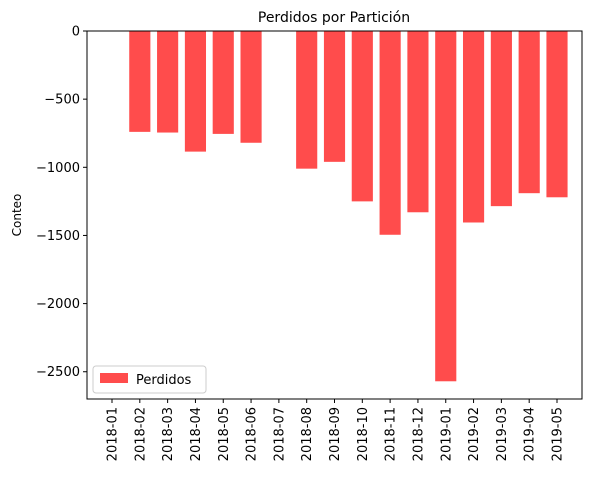 The width and height of the screenshot is (592, 482). I want to click on x-tick-label: 2019-05, so click(558, 434).